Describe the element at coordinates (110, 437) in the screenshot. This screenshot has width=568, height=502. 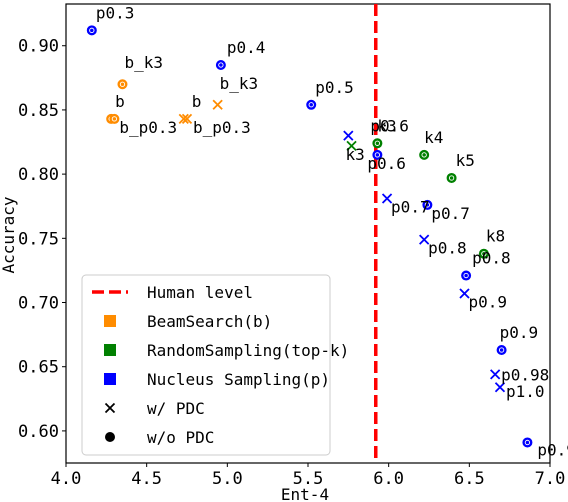
I see `legend-circle-swatch` at that location.